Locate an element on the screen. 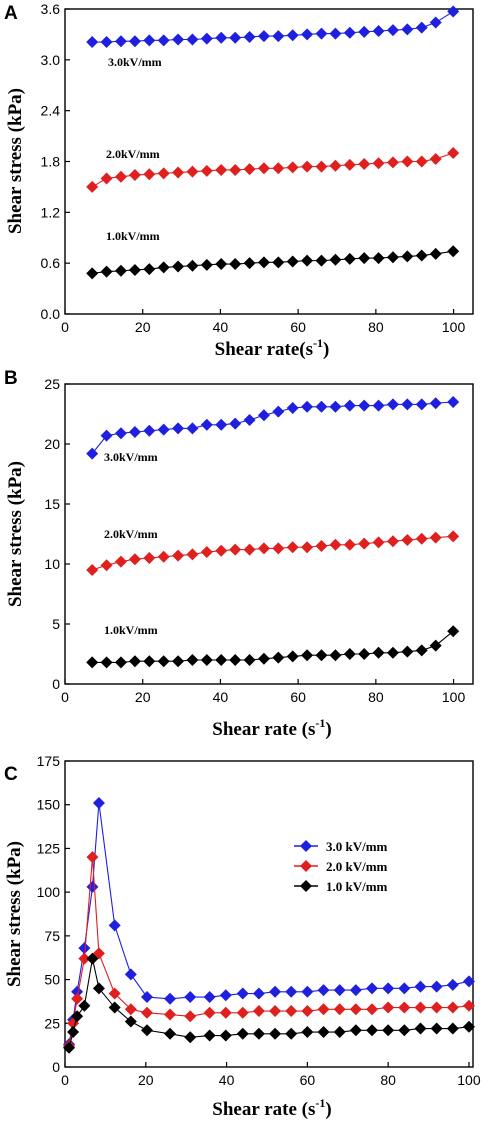 Image resolution: width=484 pixels, height=1125 pixels. y-tick-label: 0.0 is located at coordinates (51, 314).